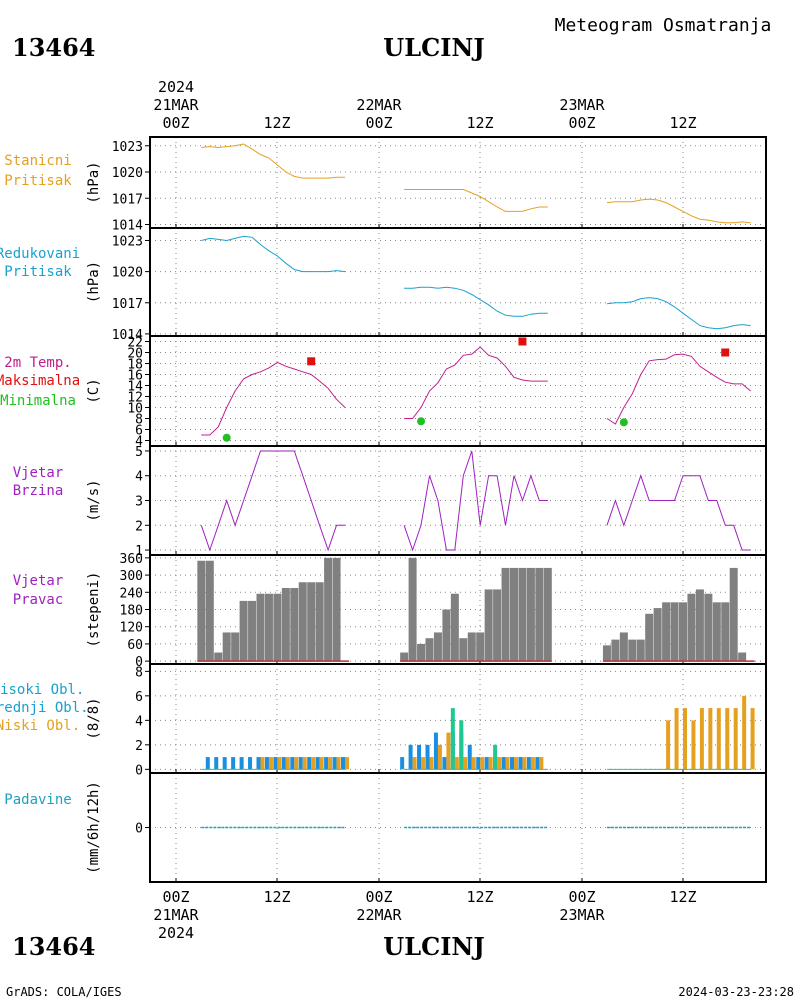 The height and width of the screenshot is (1000, 800). Describe the element at coordinates (40, 726) in the screenshot. I see `clouds-label-2: Niski Obl.` at that location.